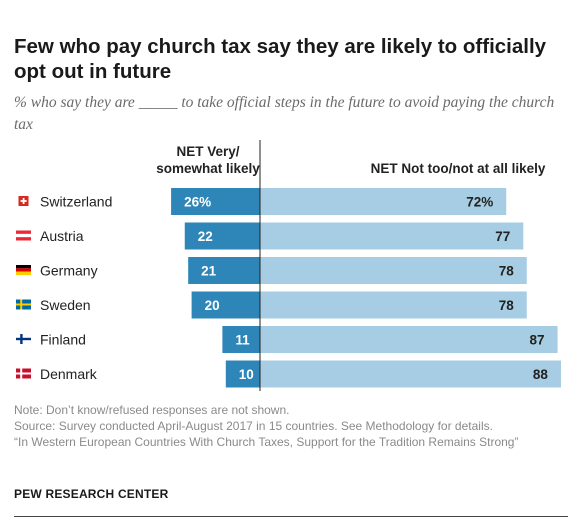 This screenshot has height=526, width=582. Describe the element at coordinates (410, 374) in the screenshot. I see `bar-not-likely-denmark` at that location.